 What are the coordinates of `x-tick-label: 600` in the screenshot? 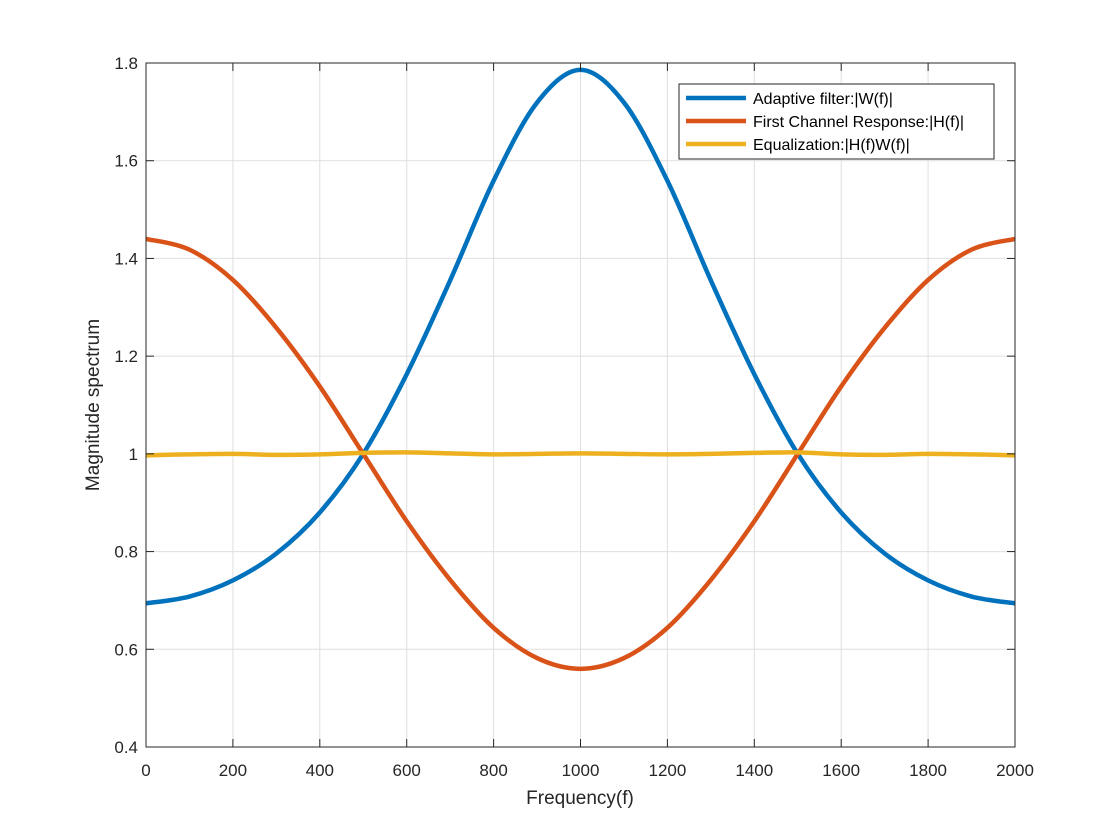 It's located at (407, 770).